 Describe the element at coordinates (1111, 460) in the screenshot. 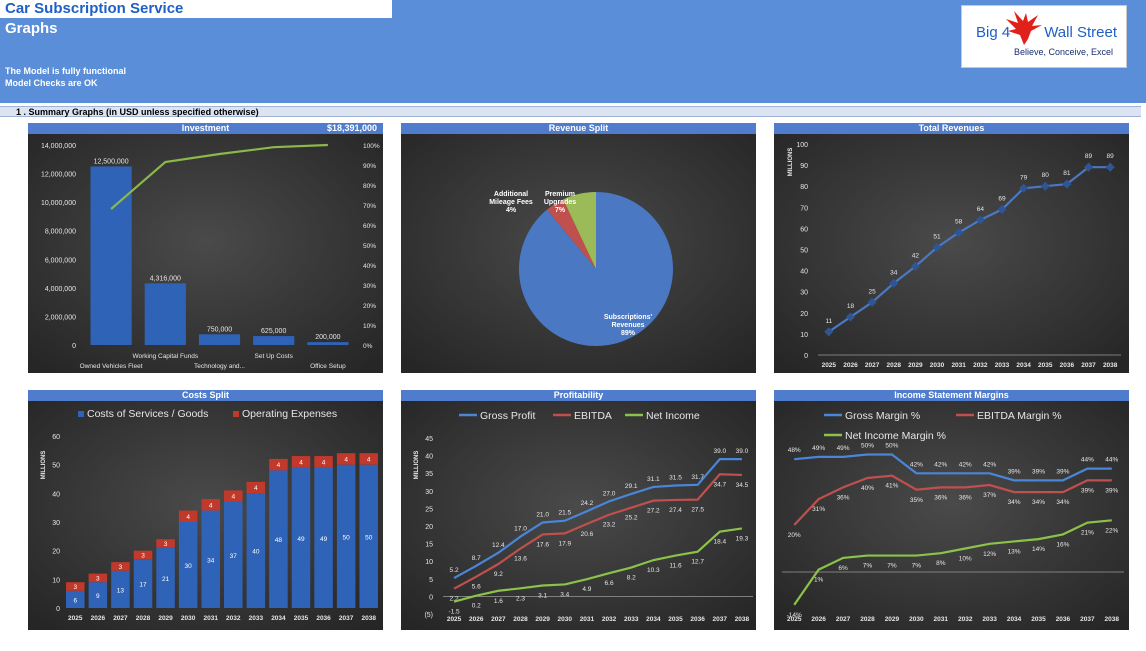

I see `data-label: 44%` at that location.